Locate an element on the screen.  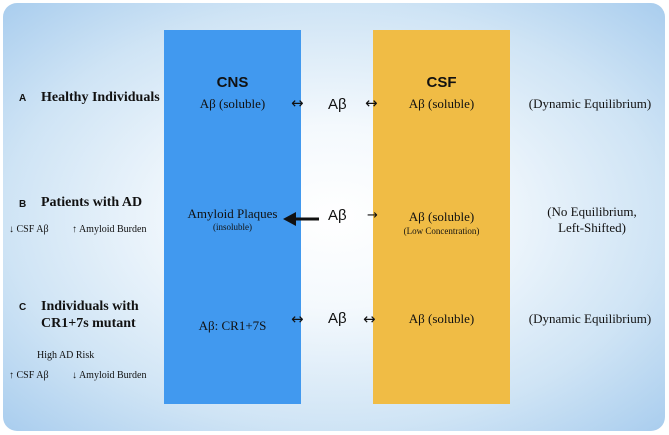
row-b-cns-text: Amyloid Plaques is located at coordinates (232, 213).